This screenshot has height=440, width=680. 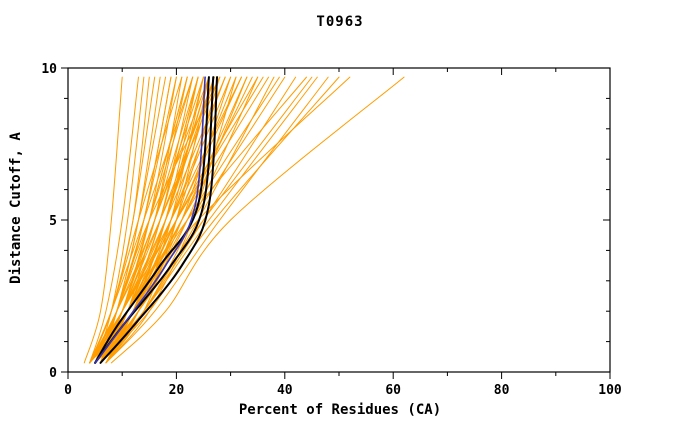 What do you see at coordinates (340, 22) in the screenshot?
I see `chart-title: T0963` at bounding box center [340, 22].